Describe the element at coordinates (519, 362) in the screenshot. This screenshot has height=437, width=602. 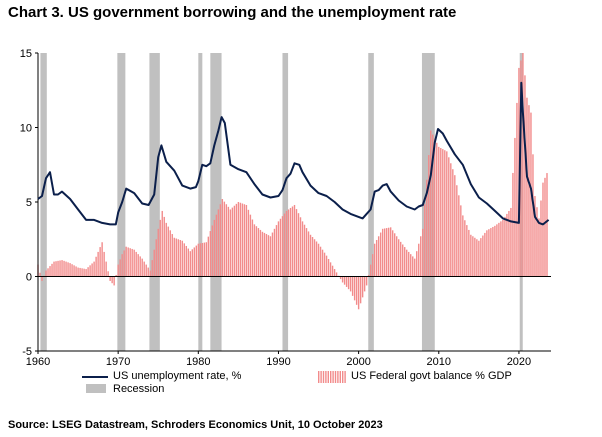
I see `x-tick-label: 2020` at that location.